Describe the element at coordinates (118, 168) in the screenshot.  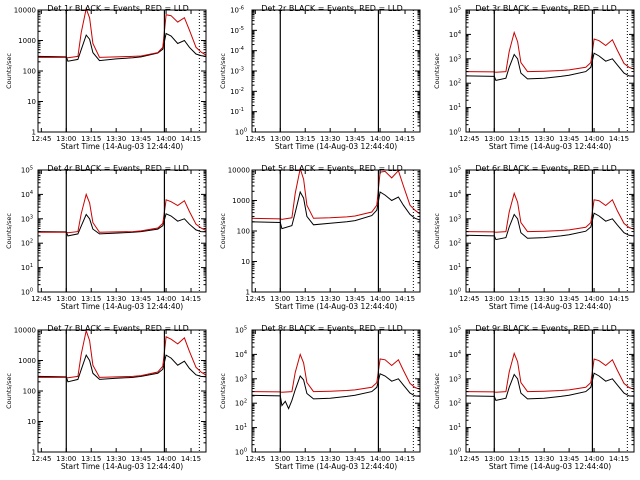
I see `panel-title: Det 4r BLACK = Events, RED = LLD` at that location.